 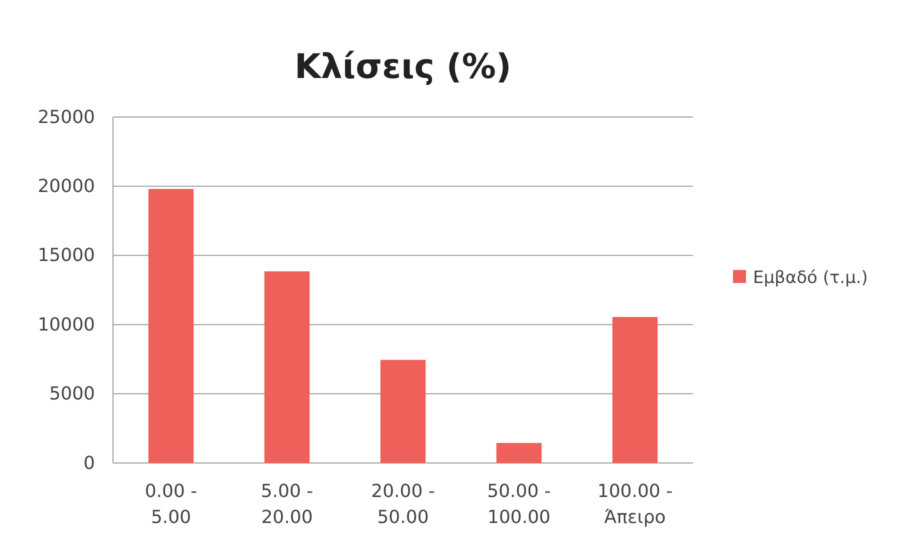 I want to click on y-tick-label: 25000, so click(x=66, y=117).